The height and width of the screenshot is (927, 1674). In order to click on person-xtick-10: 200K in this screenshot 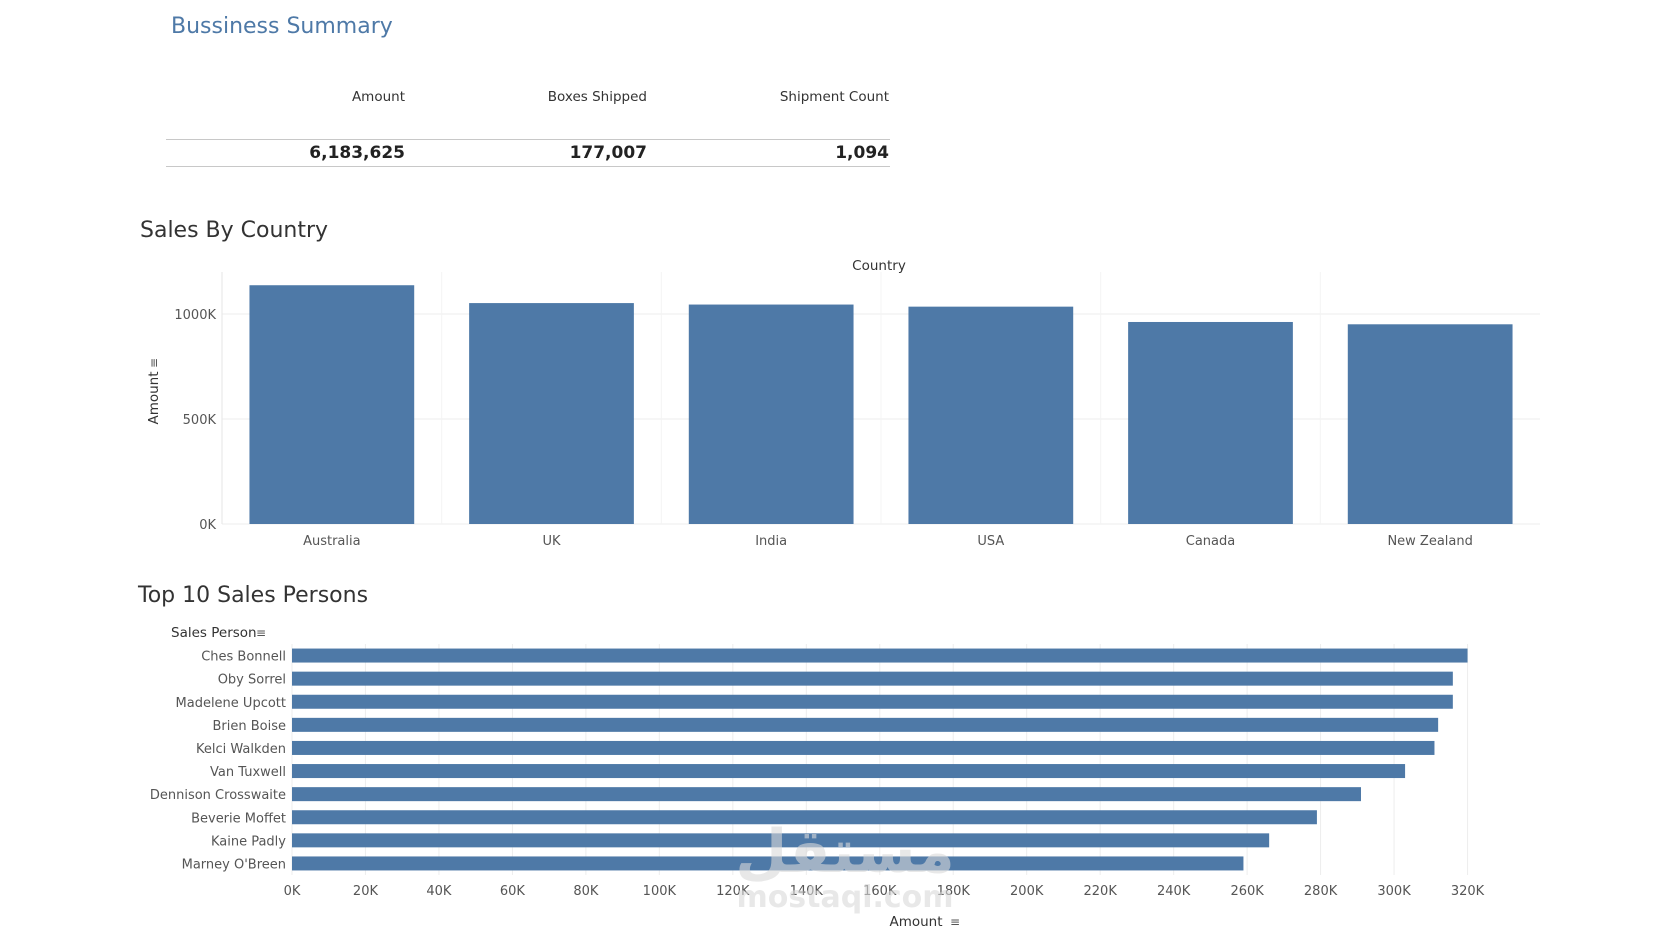, I will do `click(1027, 891)`.